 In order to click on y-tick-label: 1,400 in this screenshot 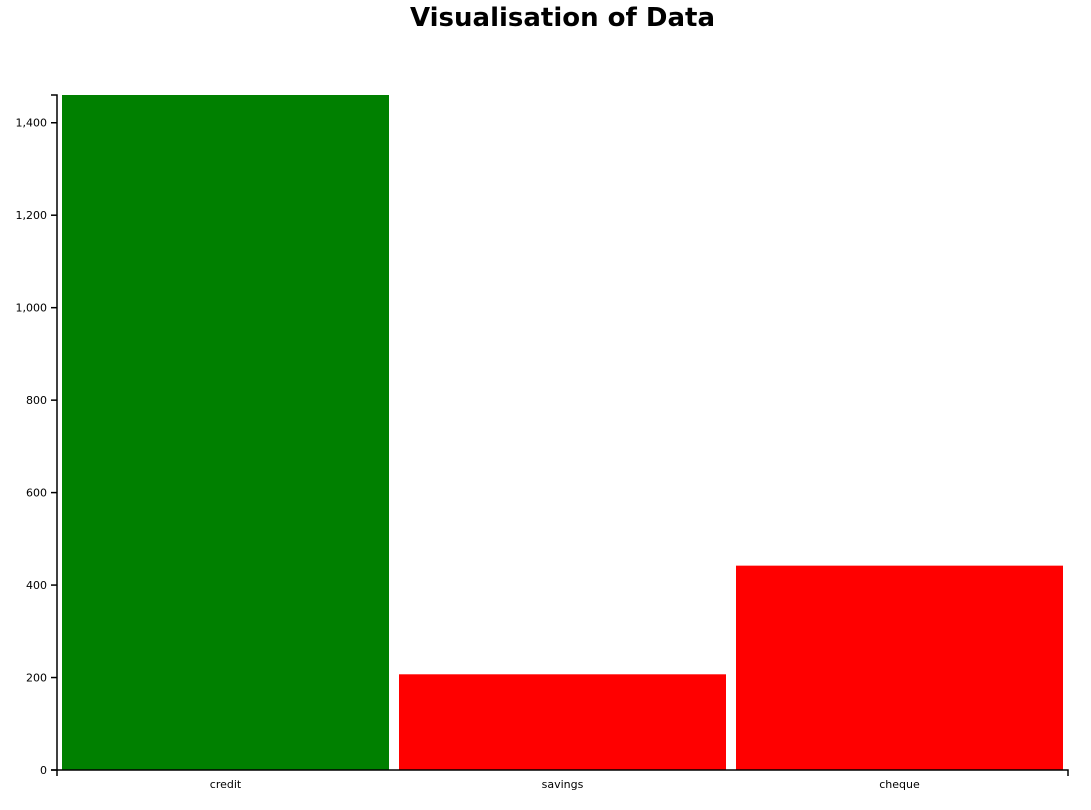, I will do `click(32, 123)`.